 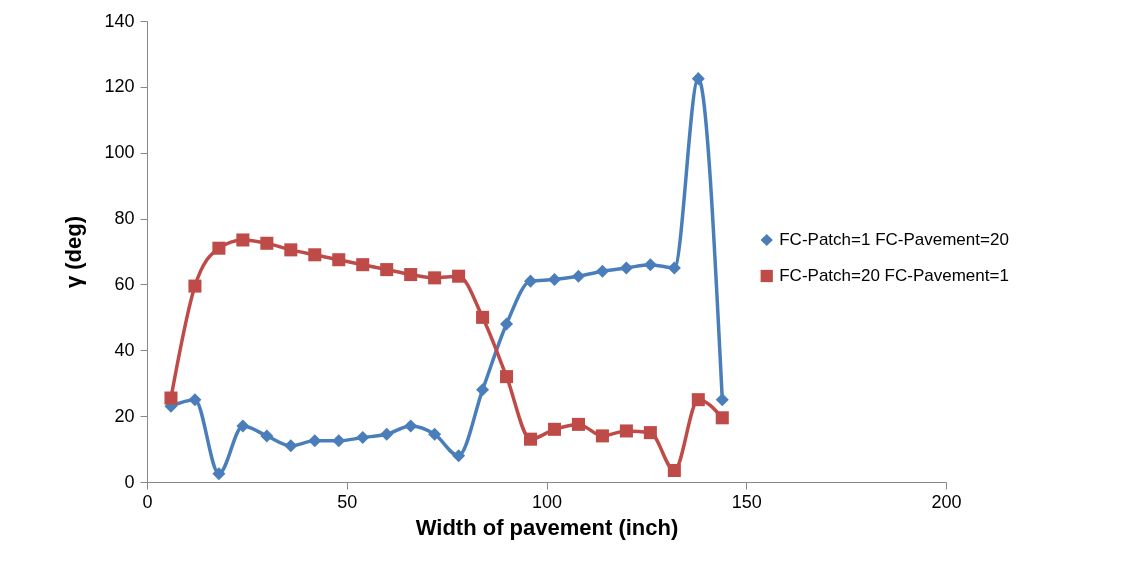 What do you see at coordinates (147, 501) in the screenshot?
I see `x-tick-label: 0` at bounding box center [147, 501].